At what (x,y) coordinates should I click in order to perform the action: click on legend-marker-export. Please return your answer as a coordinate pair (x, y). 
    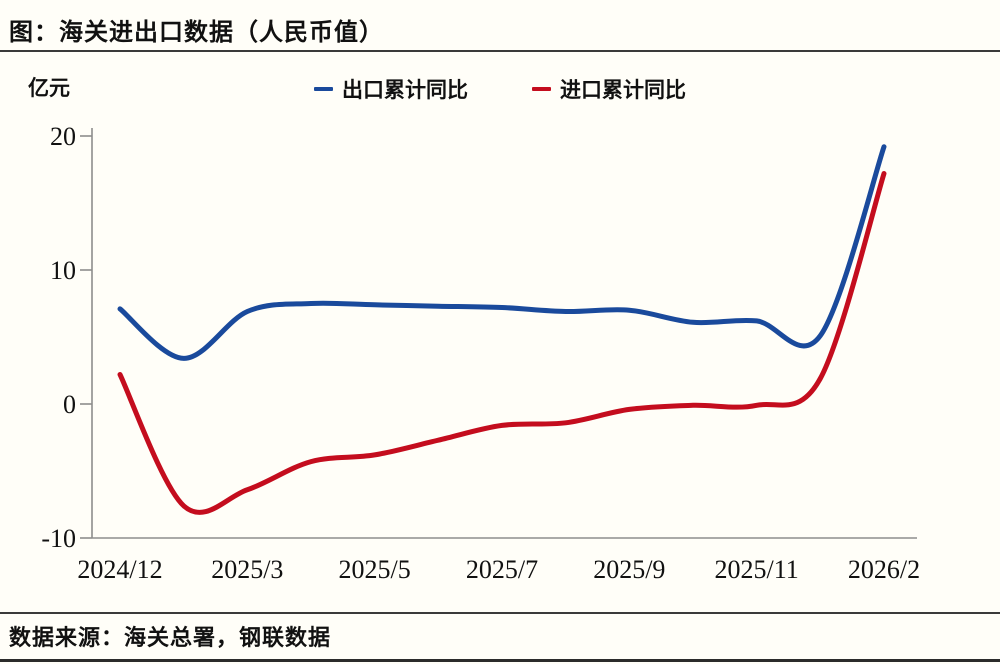
    Looking at the image, I should click on (323, 89).